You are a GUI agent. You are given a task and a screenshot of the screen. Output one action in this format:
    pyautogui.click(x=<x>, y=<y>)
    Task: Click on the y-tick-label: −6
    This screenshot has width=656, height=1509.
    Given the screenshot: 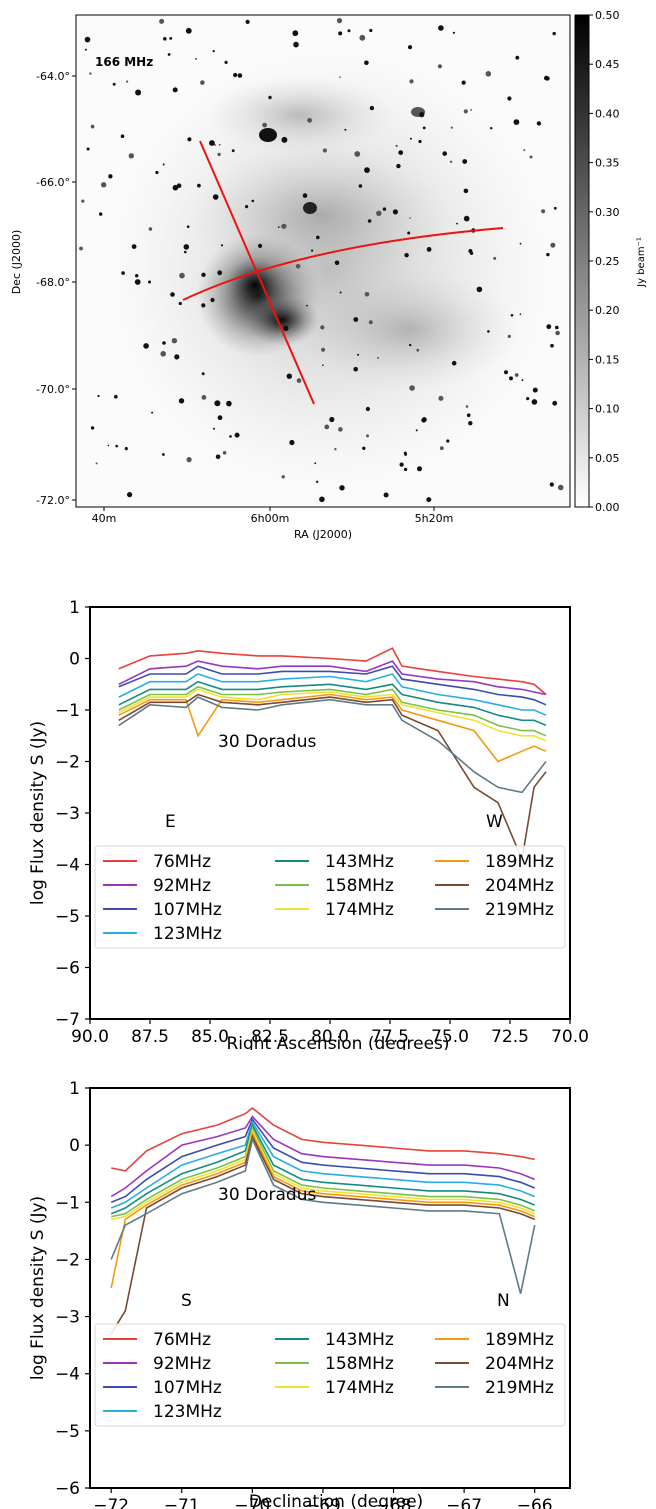 What is the action you would take?
    pyautogui.click(x=67, y=1489)
    